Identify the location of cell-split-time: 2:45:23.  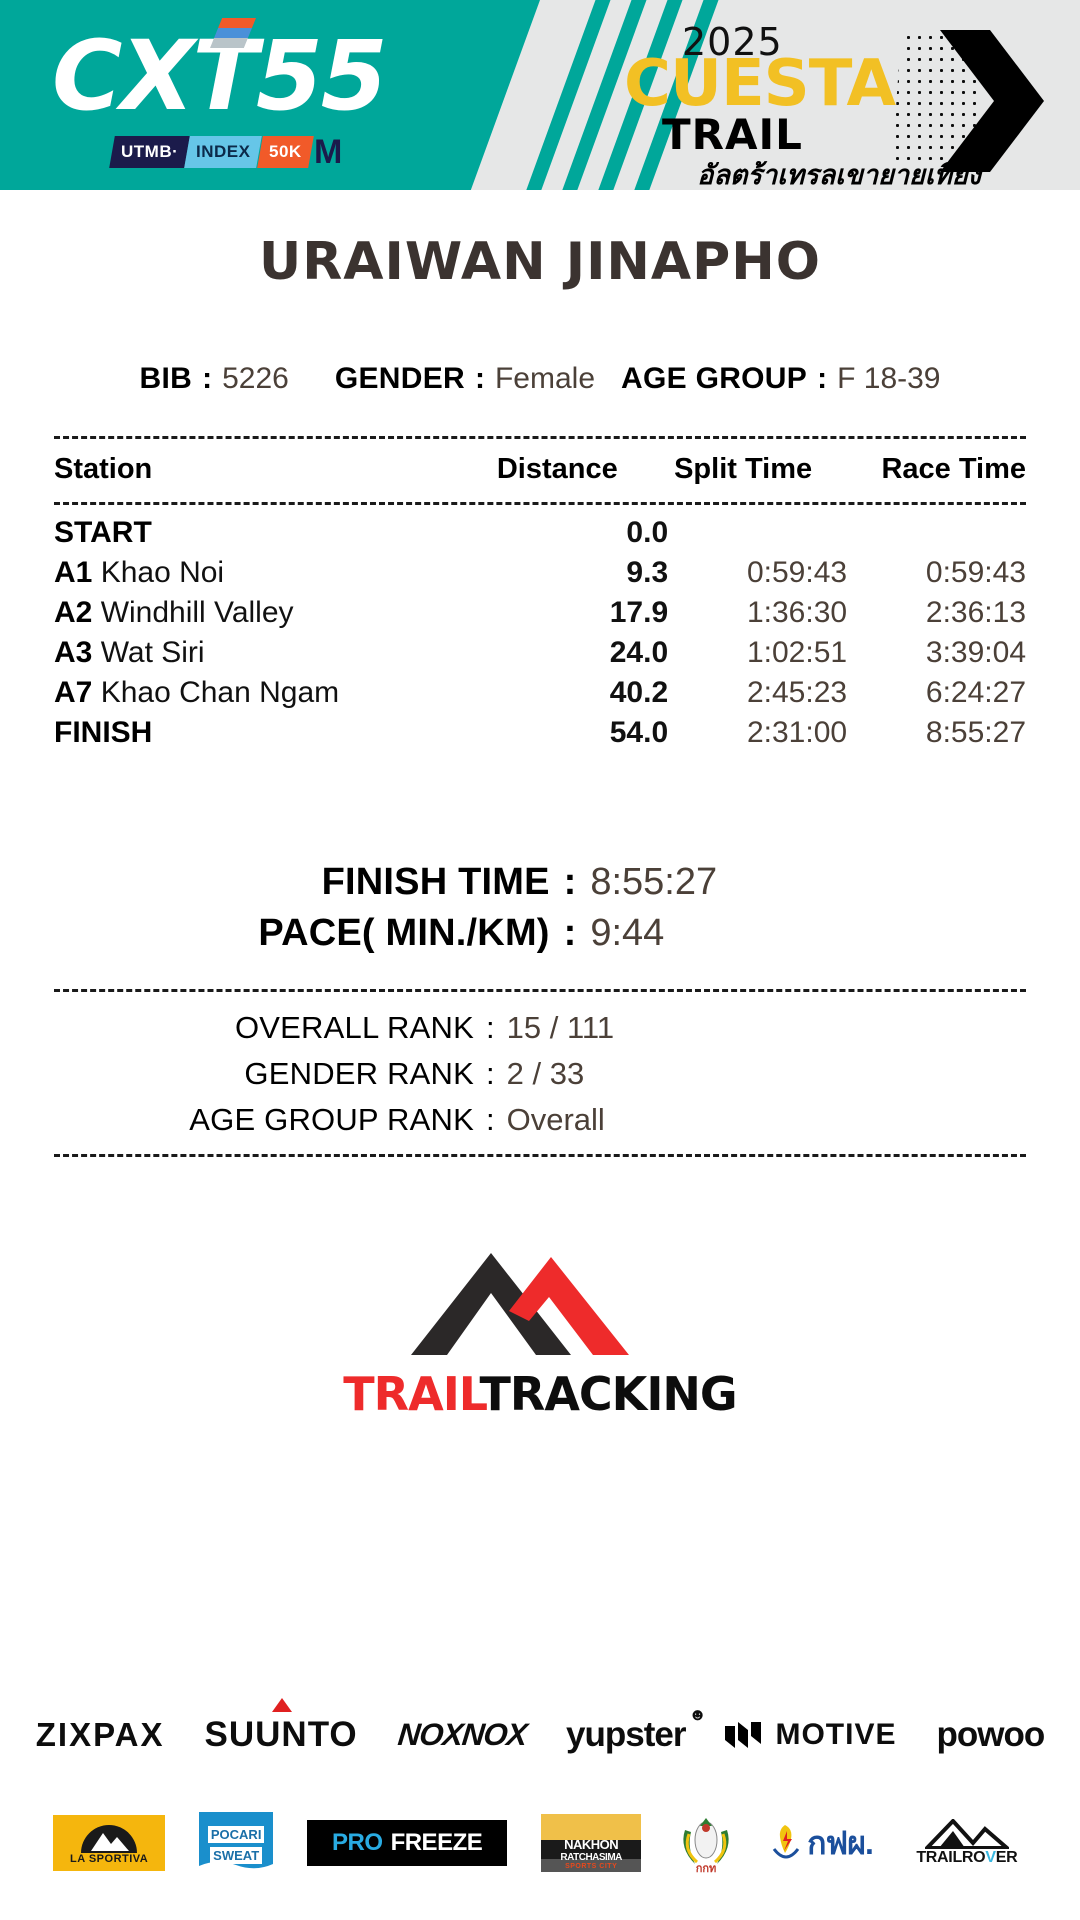
(797, 692).